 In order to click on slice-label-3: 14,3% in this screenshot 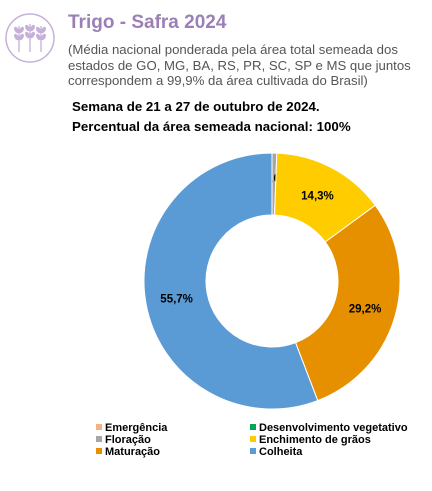, I will do `click(317, 196)`.